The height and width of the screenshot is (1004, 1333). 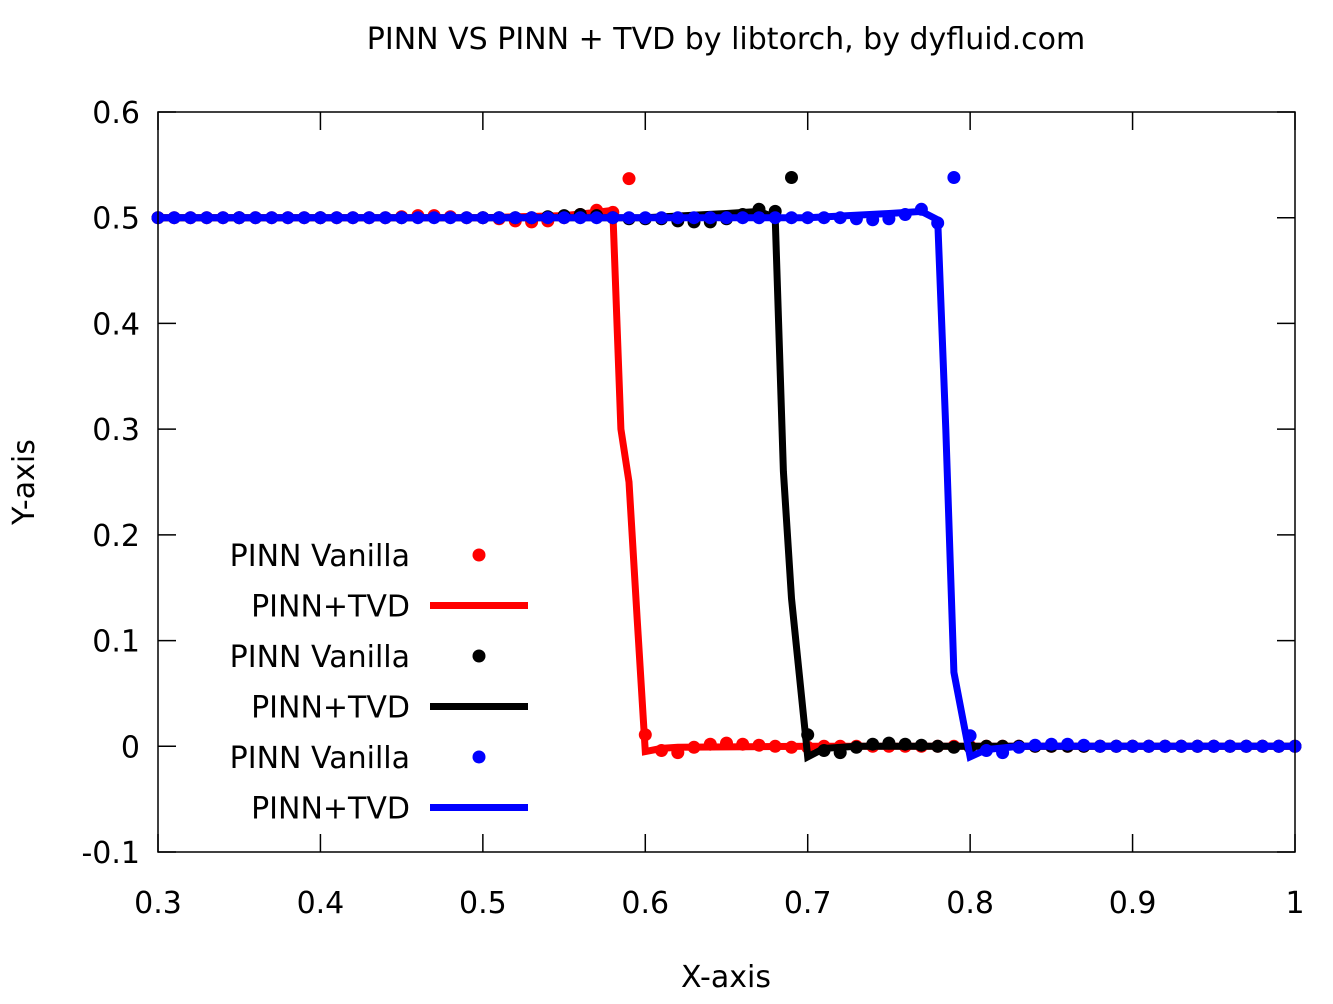 I want to click on y-tick-label: 0.5, so click(x=116, y=219).